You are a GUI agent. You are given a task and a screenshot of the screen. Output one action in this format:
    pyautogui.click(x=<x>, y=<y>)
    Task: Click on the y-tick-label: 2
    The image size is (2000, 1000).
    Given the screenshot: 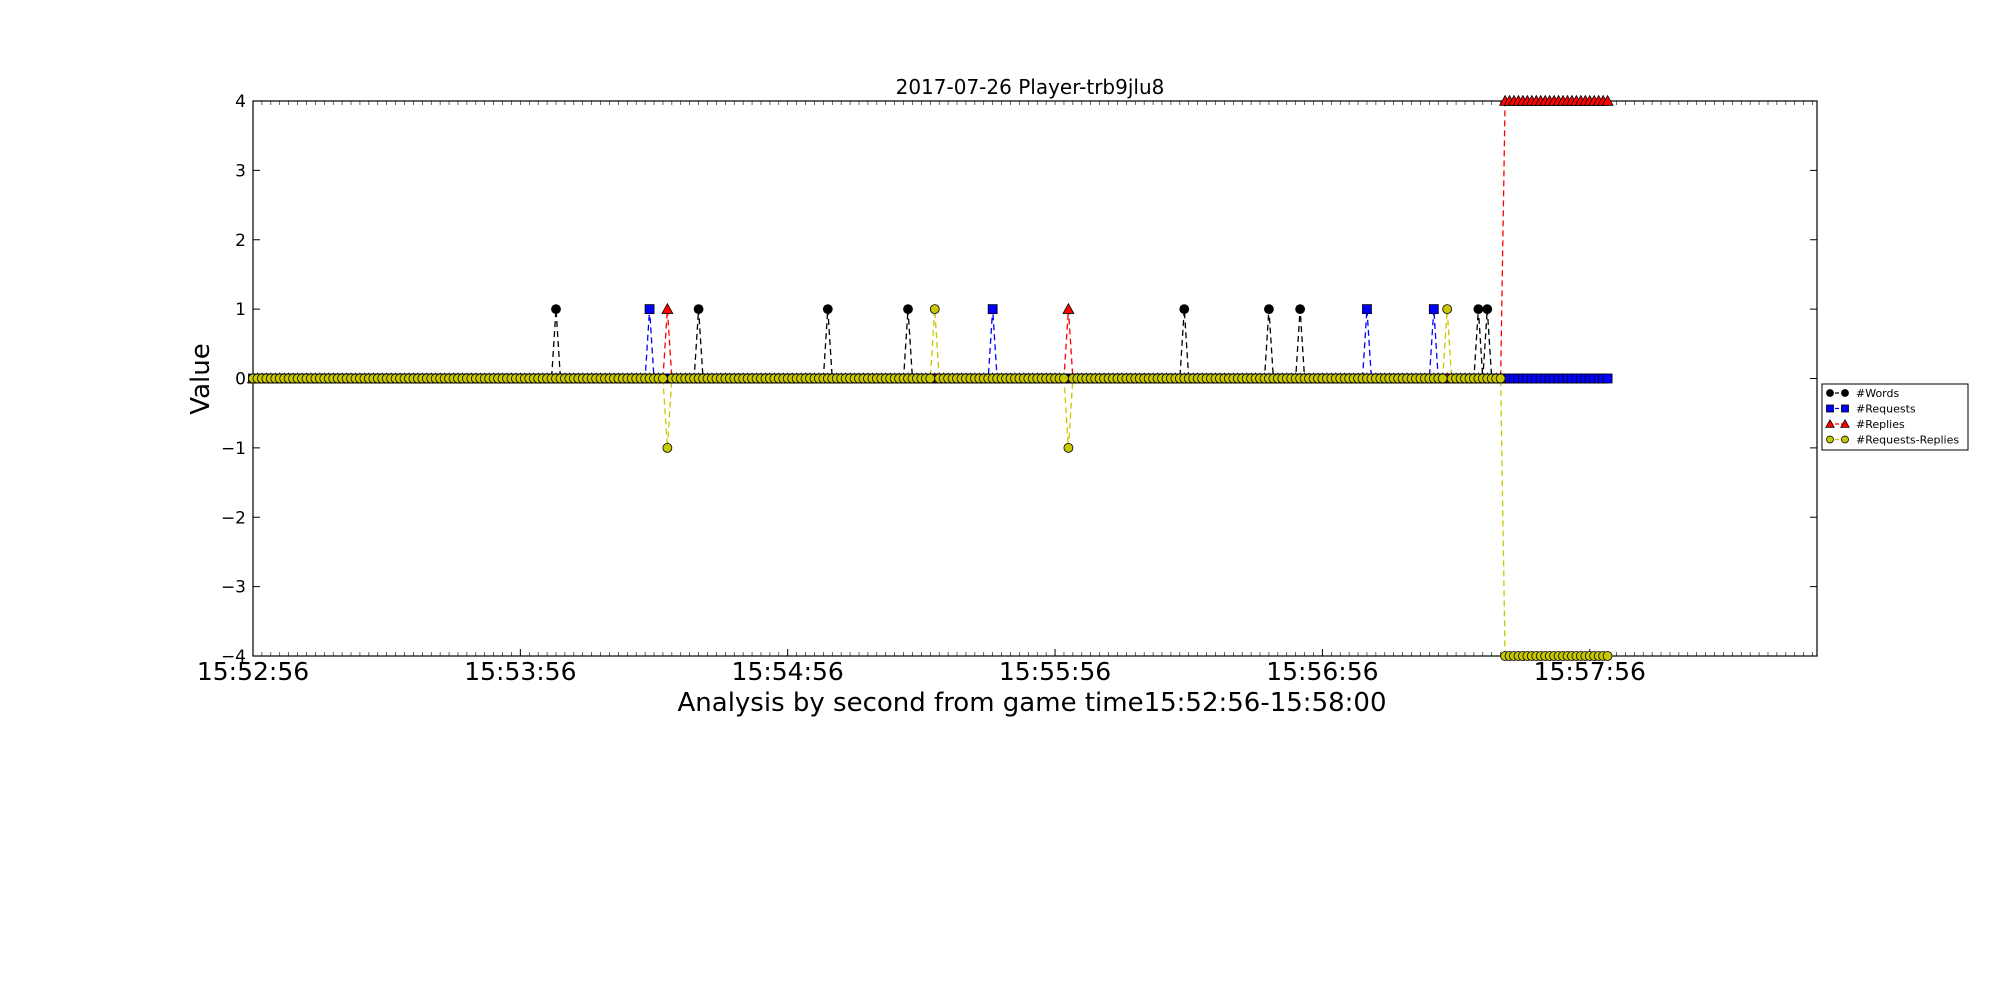 What is the action you would take?
    pyautogui.click(x=240, y=241)
    